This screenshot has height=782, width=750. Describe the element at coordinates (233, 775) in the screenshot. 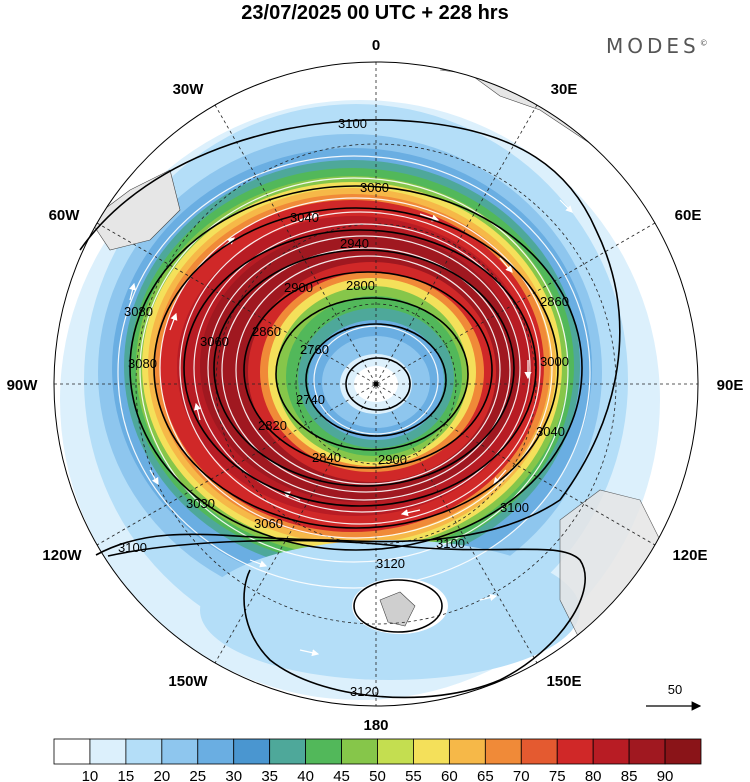

I see `colorbar-tick-label: 30` at that location.